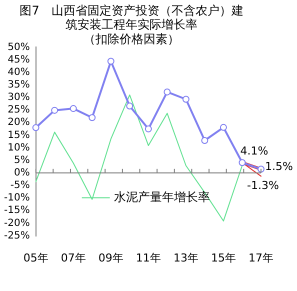 Image resolution: width=297 pixels, height=291 pixels. What do you see at coordinates (111, 257) in the screenshot?
I see `x-tick-label: 09年` at bounding box center [111, 257].